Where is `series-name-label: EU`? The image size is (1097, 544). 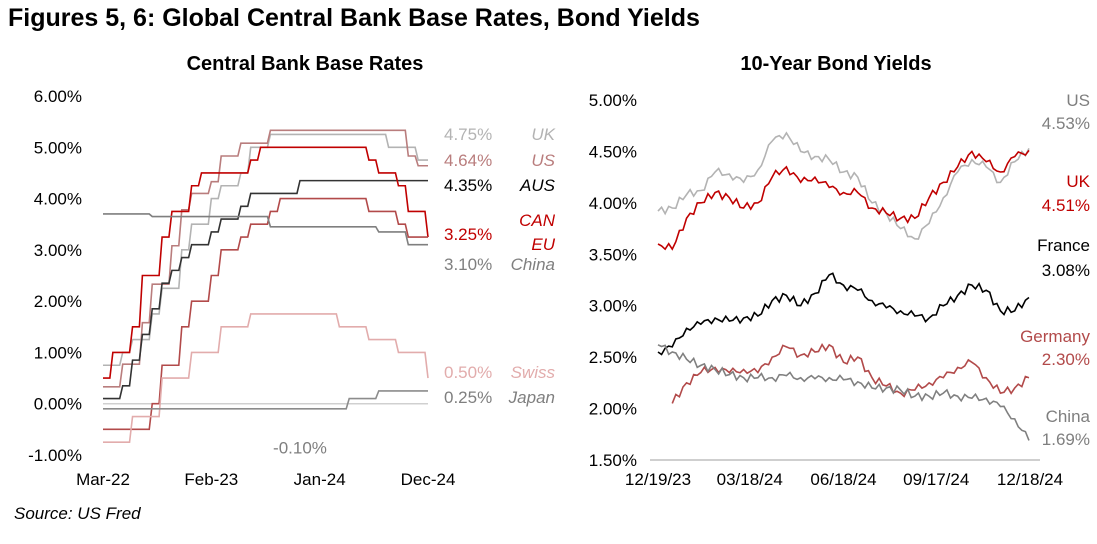
series-name-label: EU is located at coordinates (543, 244).